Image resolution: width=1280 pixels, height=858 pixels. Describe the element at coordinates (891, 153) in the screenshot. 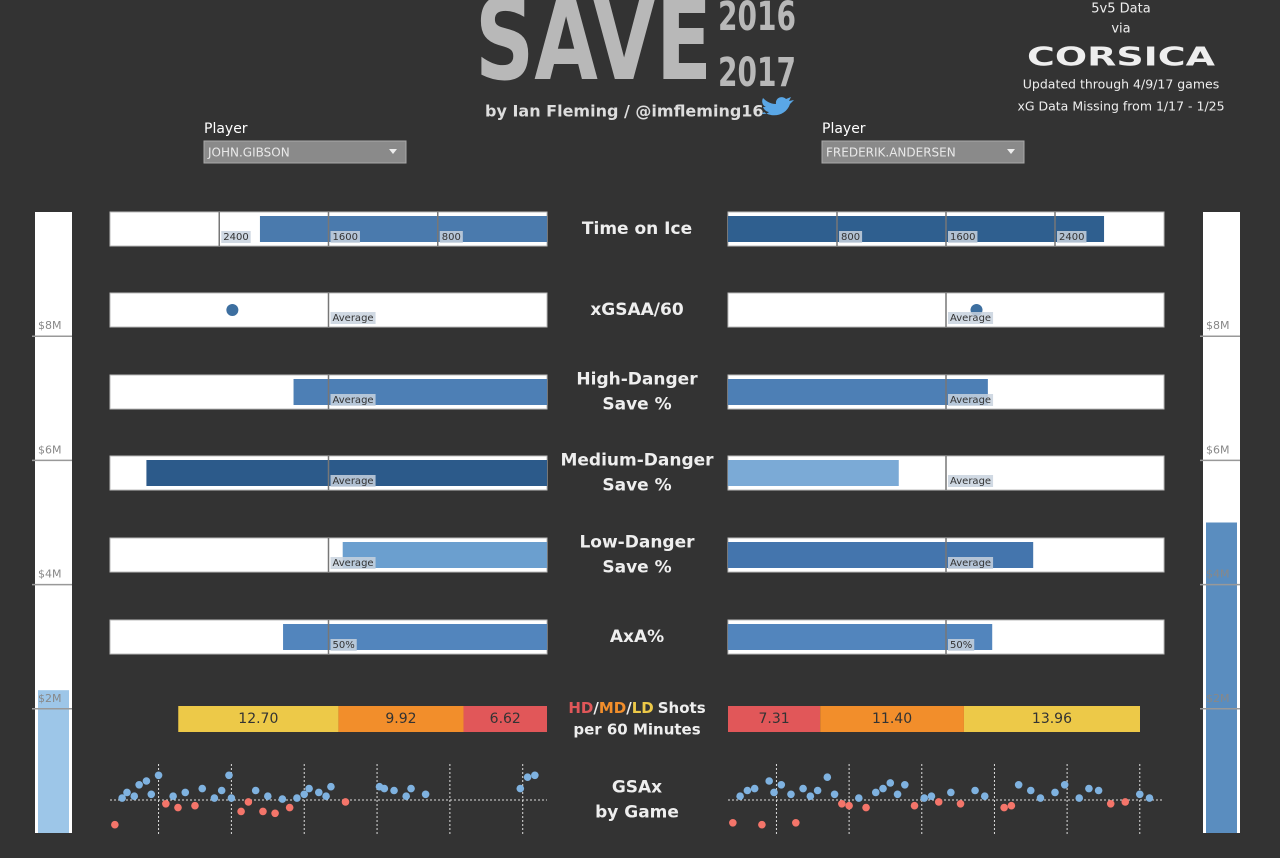

I see `player-select-value: FREDERIK.ANDERSEN` at that location.